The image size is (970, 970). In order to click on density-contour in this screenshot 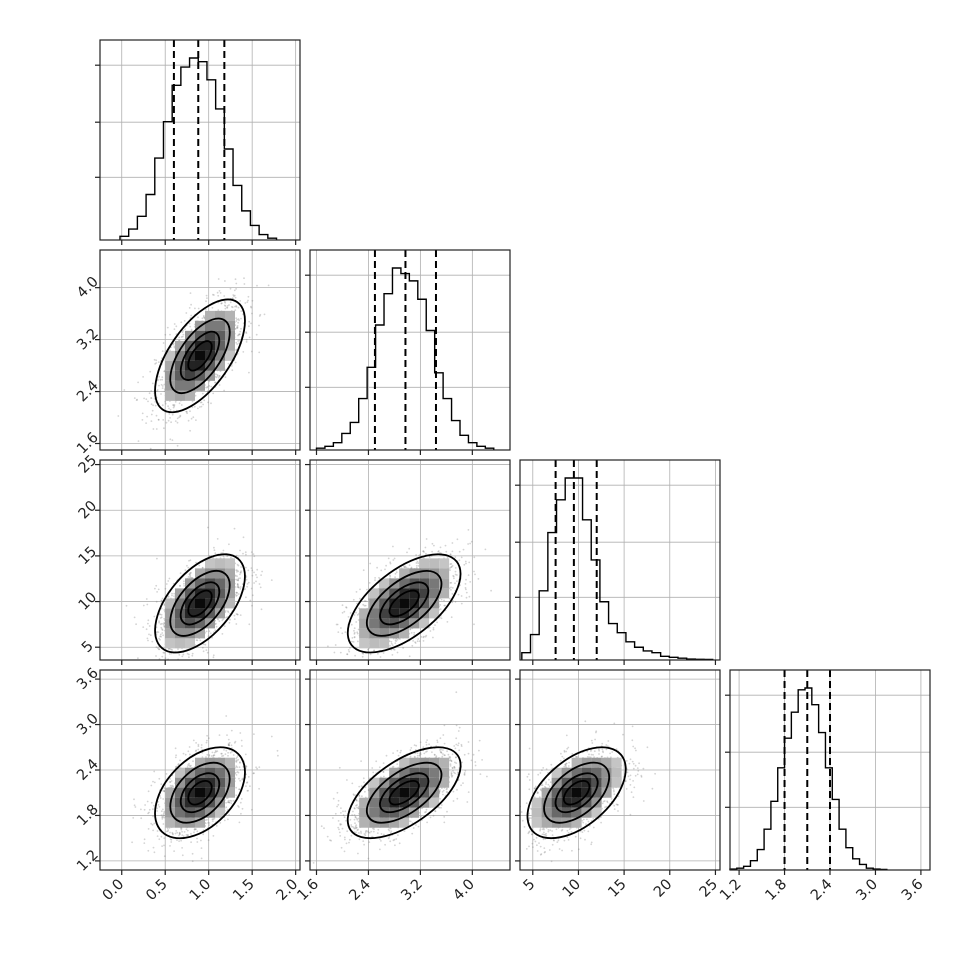, I will do `click(200, 603)`.